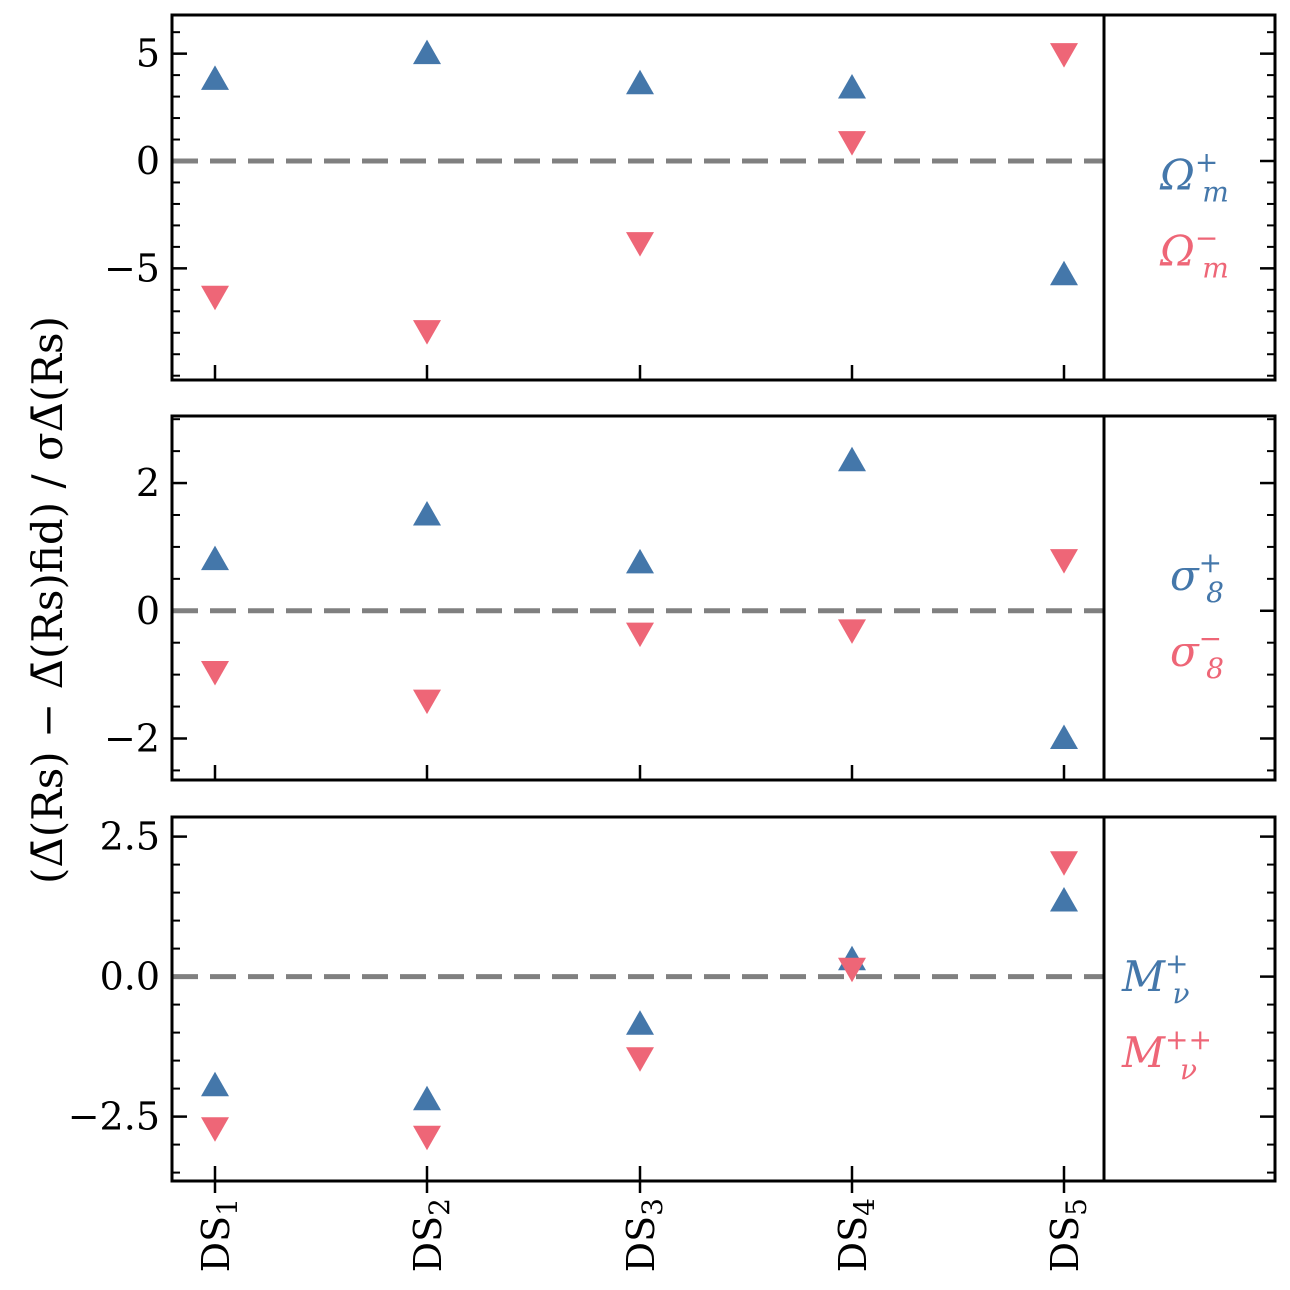 This screenshot has height=1290, width=1290. What do you see at coordinates (1194, 253) in the screenshot?
I see `legend-entry: Ω− m` at bounding box center [1194, 253].